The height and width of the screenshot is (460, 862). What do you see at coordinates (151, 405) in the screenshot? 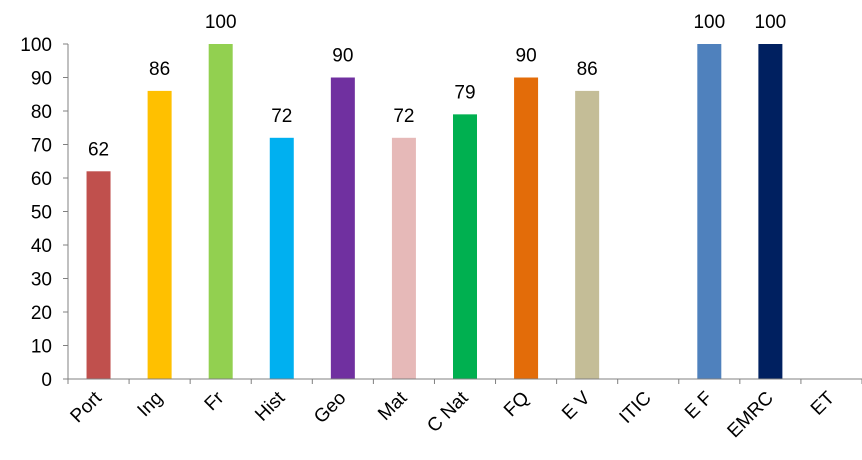
I see `x-category-label: Ing` at bounding box center [151, 405].